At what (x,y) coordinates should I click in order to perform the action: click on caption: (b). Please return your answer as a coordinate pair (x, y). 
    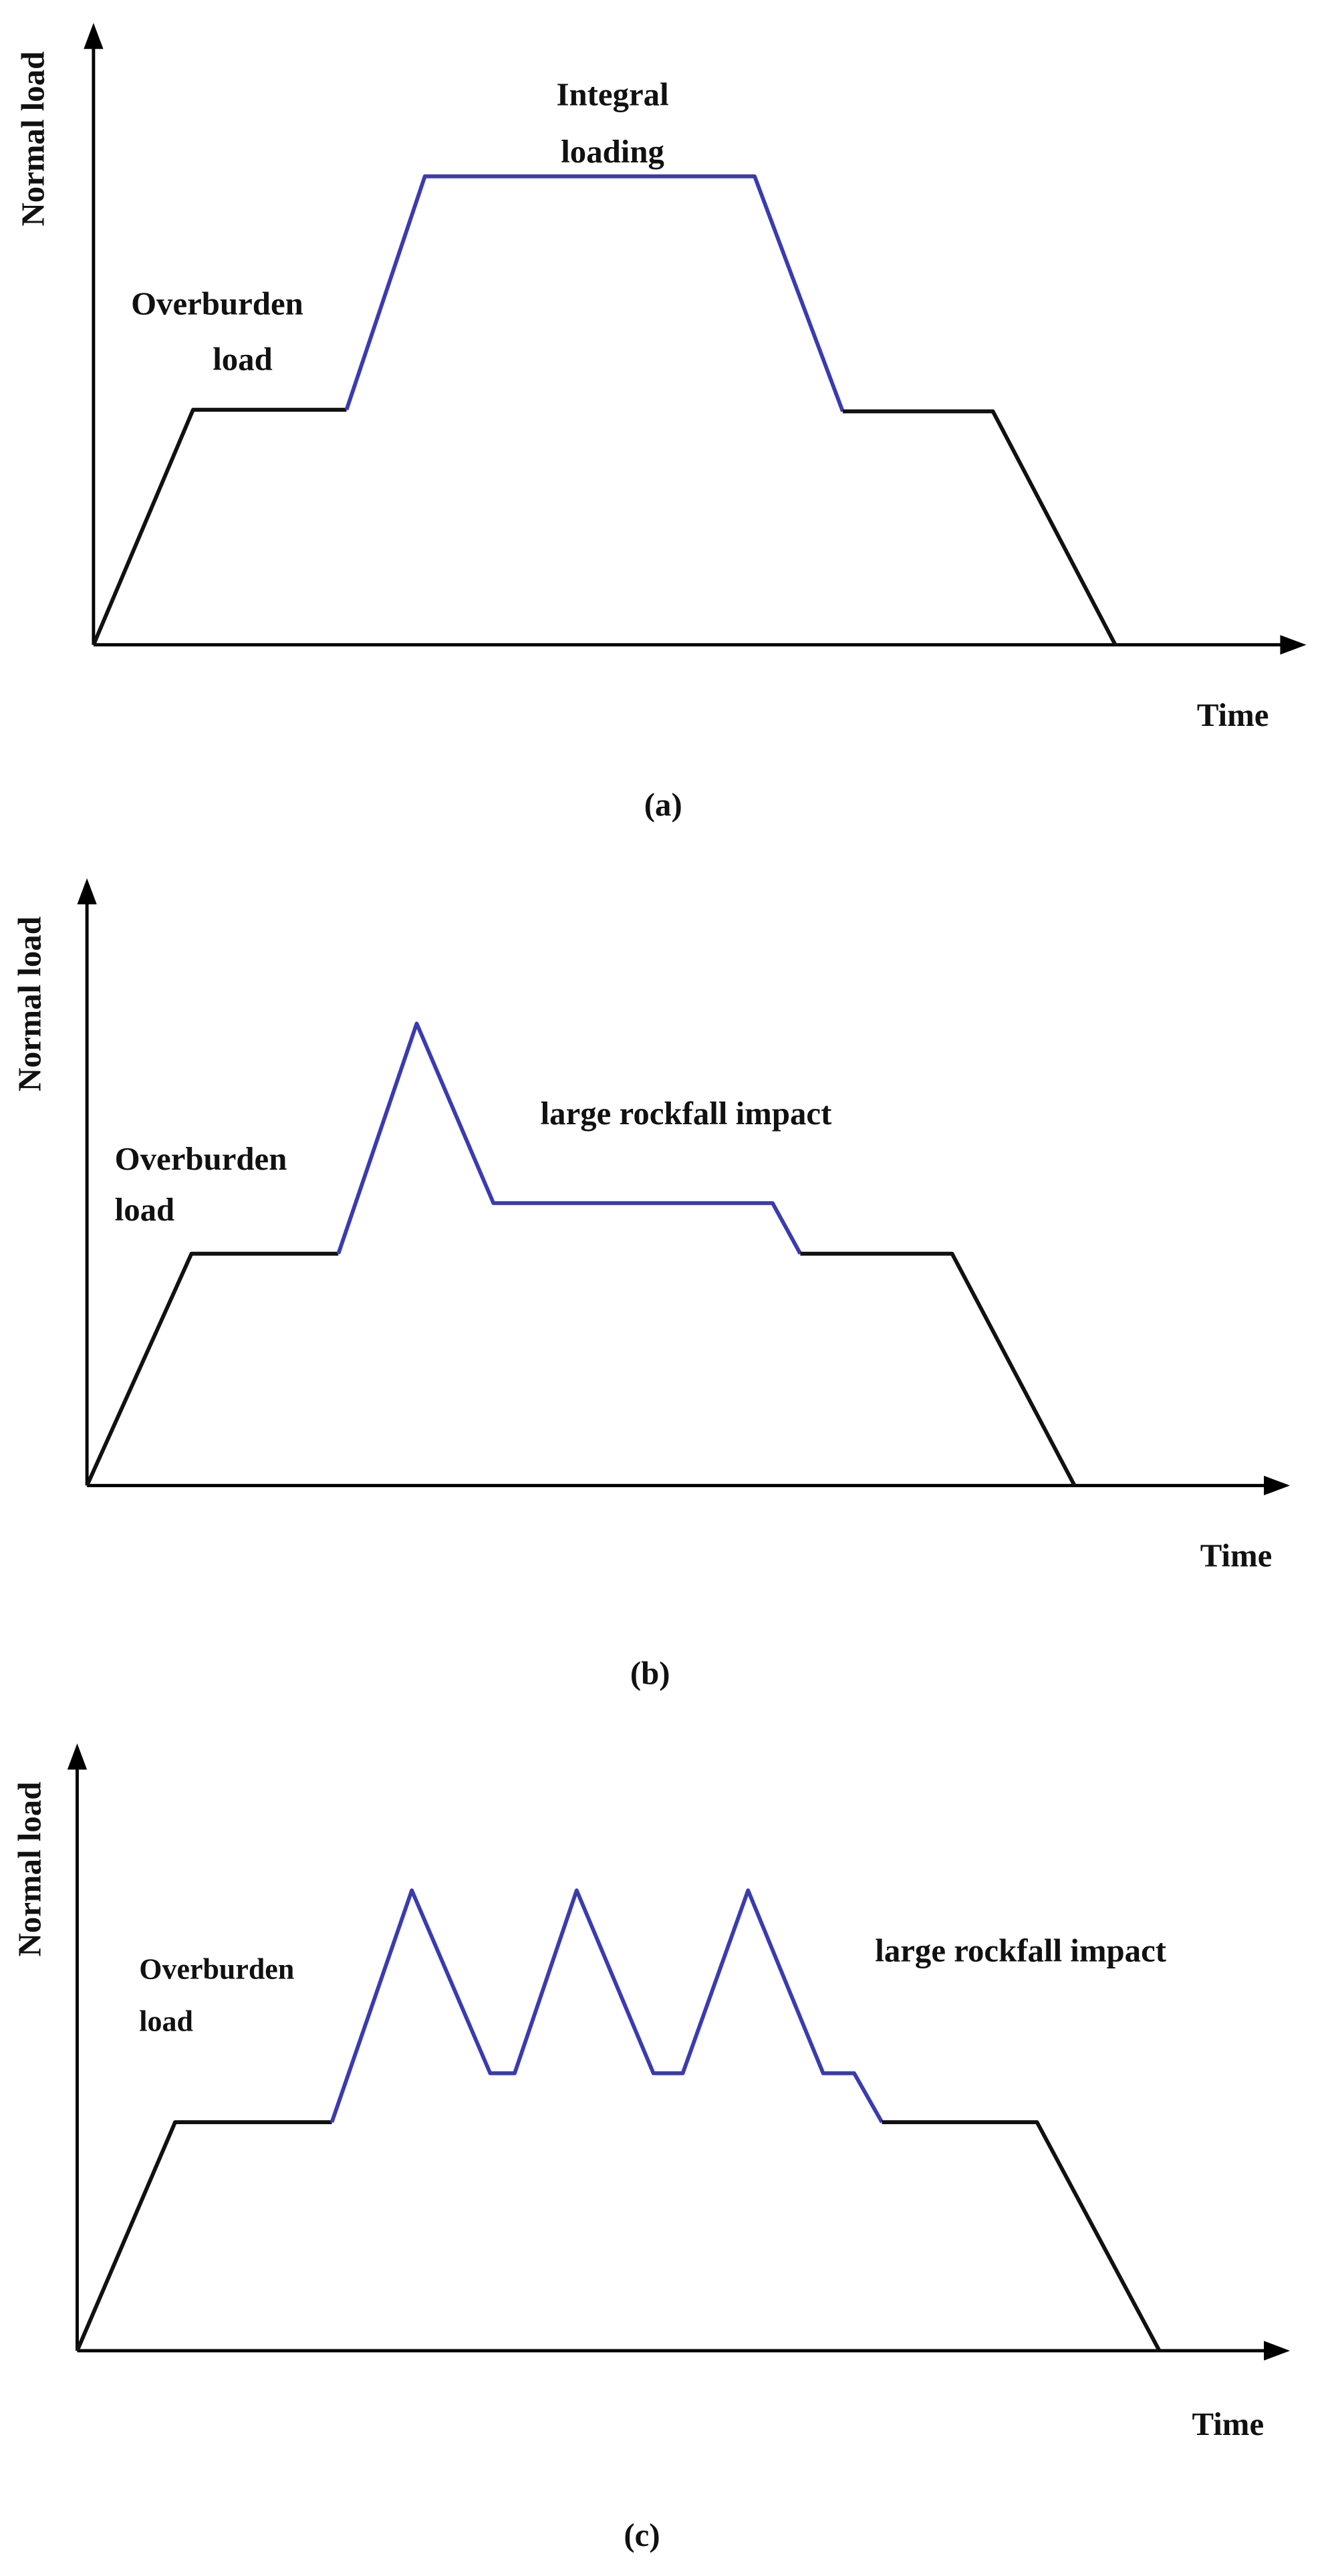
    Looking at the image, I should click on (650, 1672).